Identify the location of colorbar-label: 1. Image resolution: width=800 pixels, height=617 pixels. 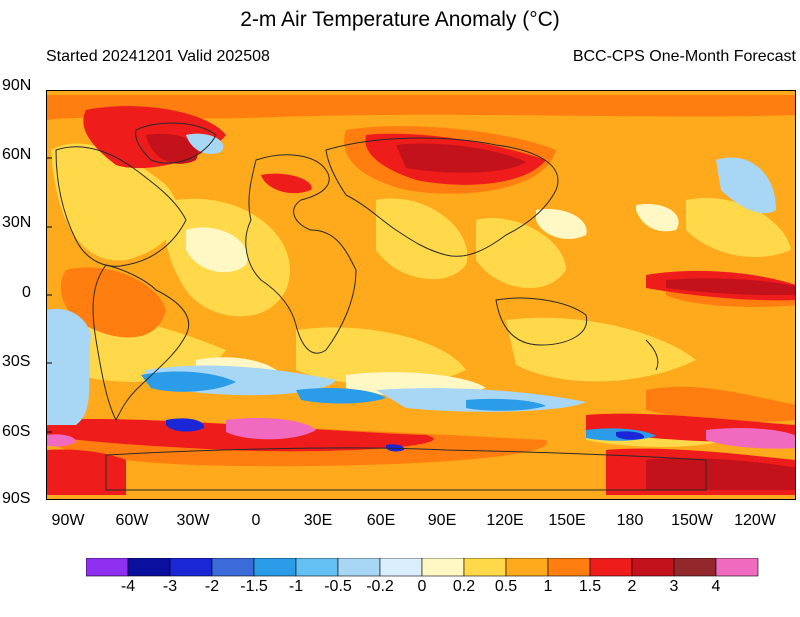
(548, 586).